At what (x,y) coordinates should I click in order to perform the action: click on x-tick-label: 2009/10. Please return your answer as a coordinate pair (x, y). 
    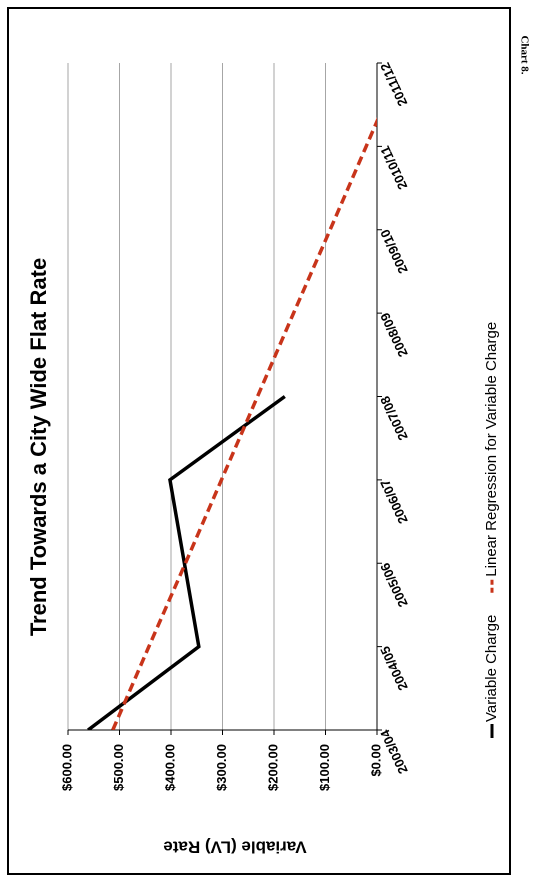
    Looking at the image, I should click on (393, 251).